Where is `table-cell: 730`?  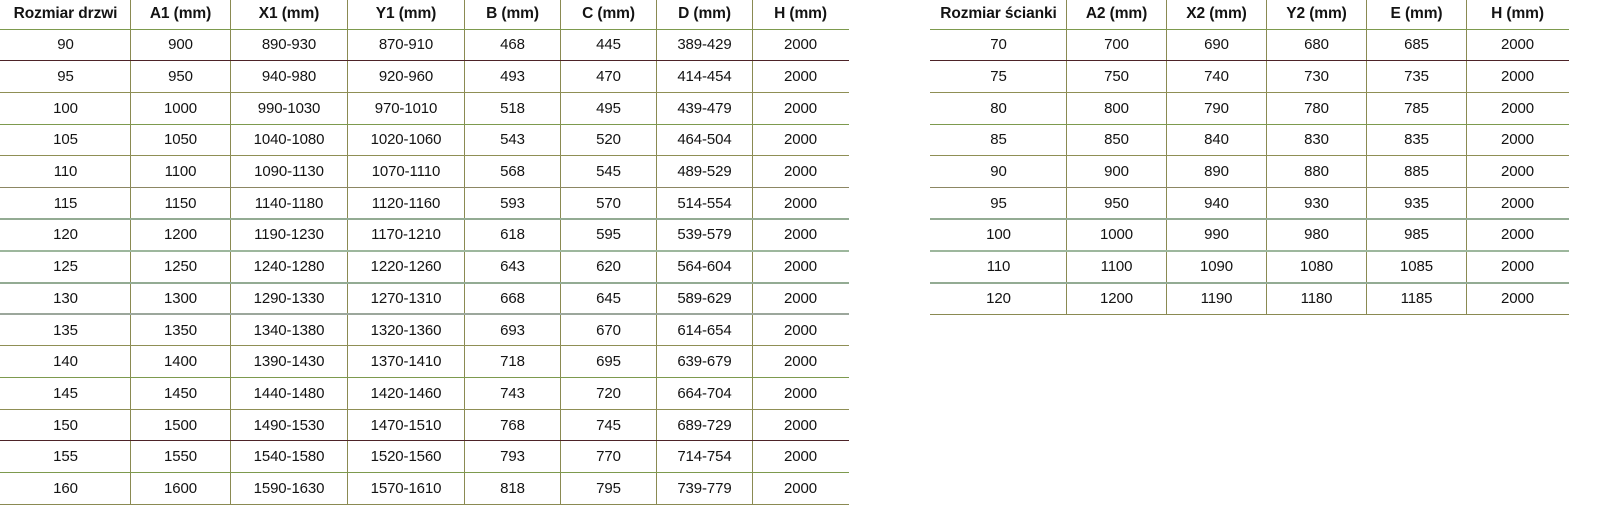 table-cell: 730 is located at coordinates (1316, 76).